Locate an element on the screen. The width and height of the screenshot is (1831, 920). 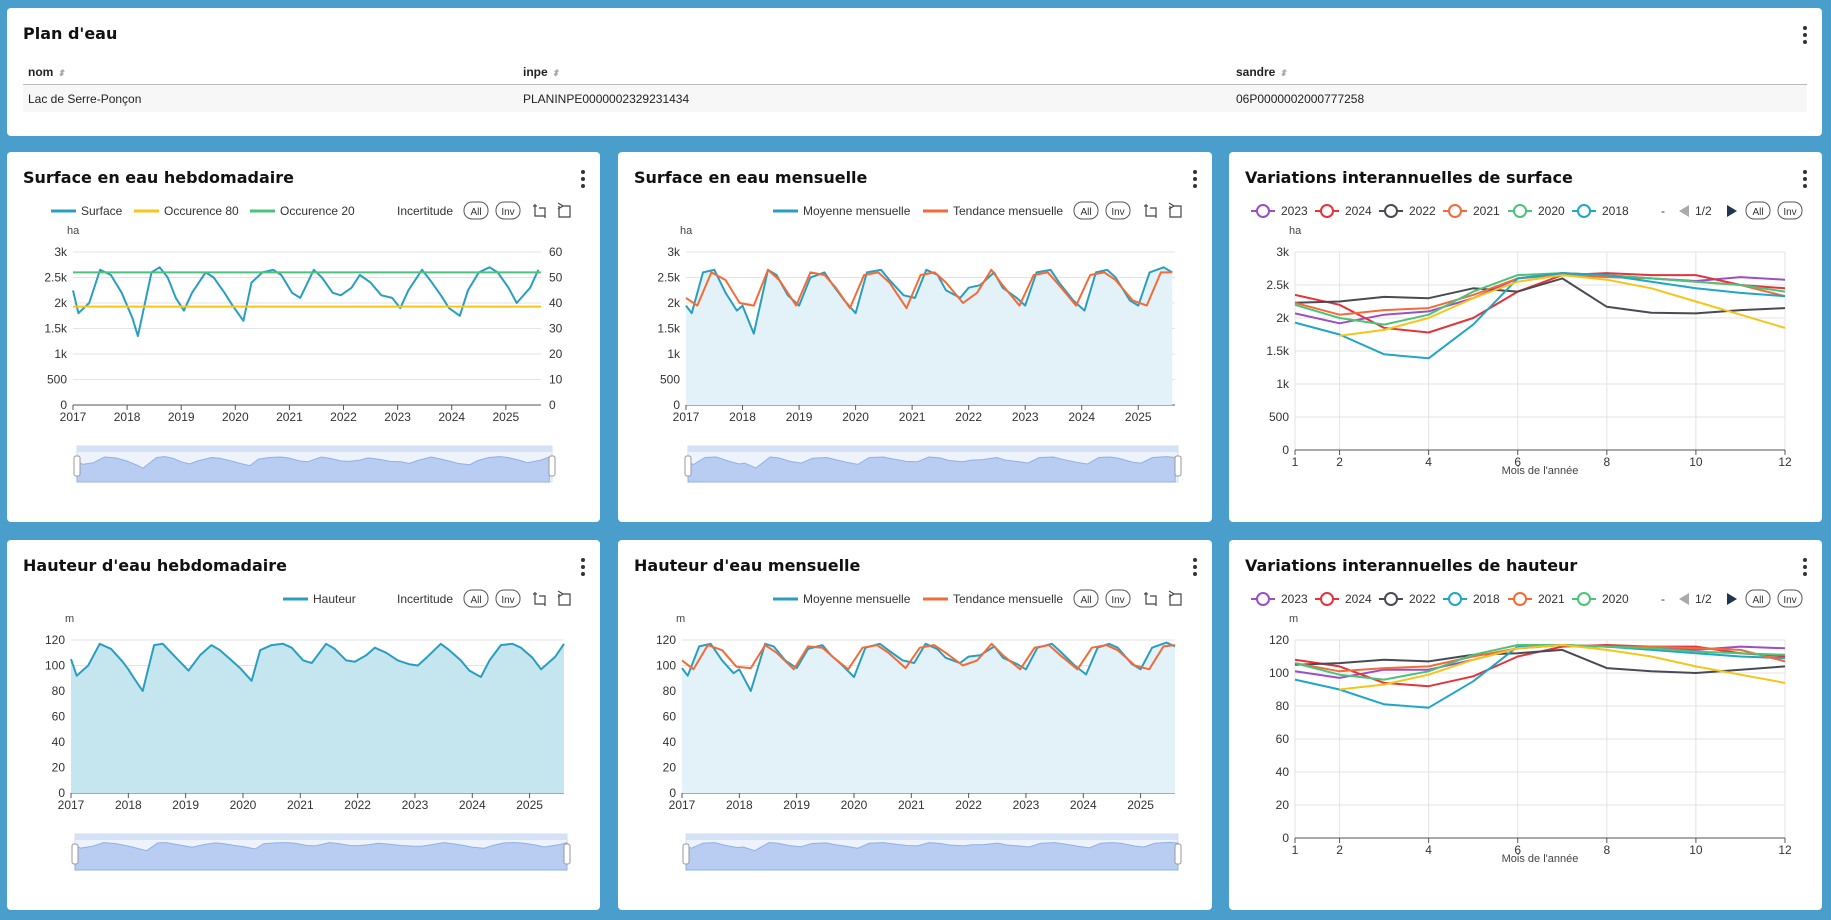
column-header-sandre: sandre ⬍ is located at coordinates (1261, 72).